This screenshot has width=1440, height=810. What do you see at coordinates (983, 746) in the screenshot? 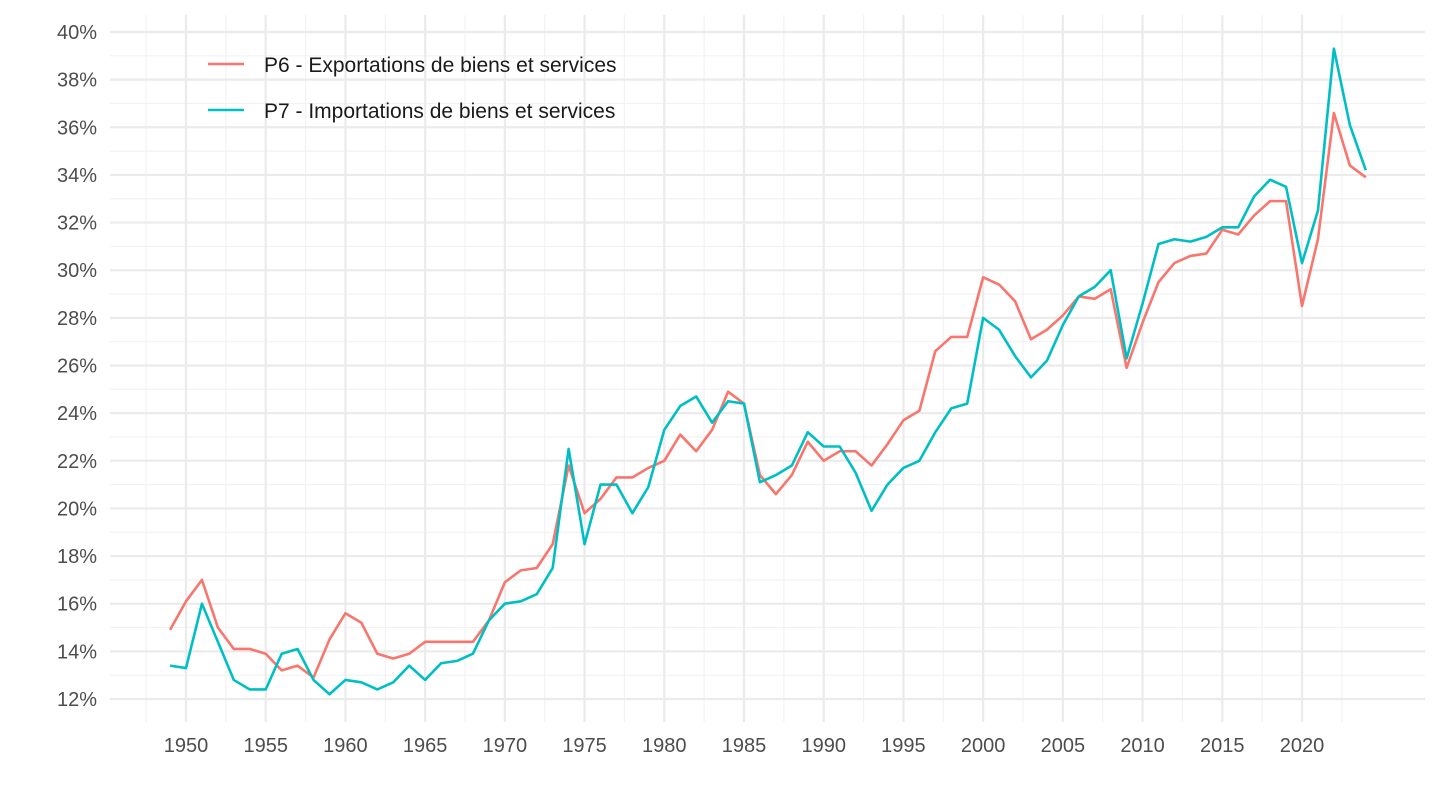
I see `x-tick-label: 2000` at bounding box center [983, 746].